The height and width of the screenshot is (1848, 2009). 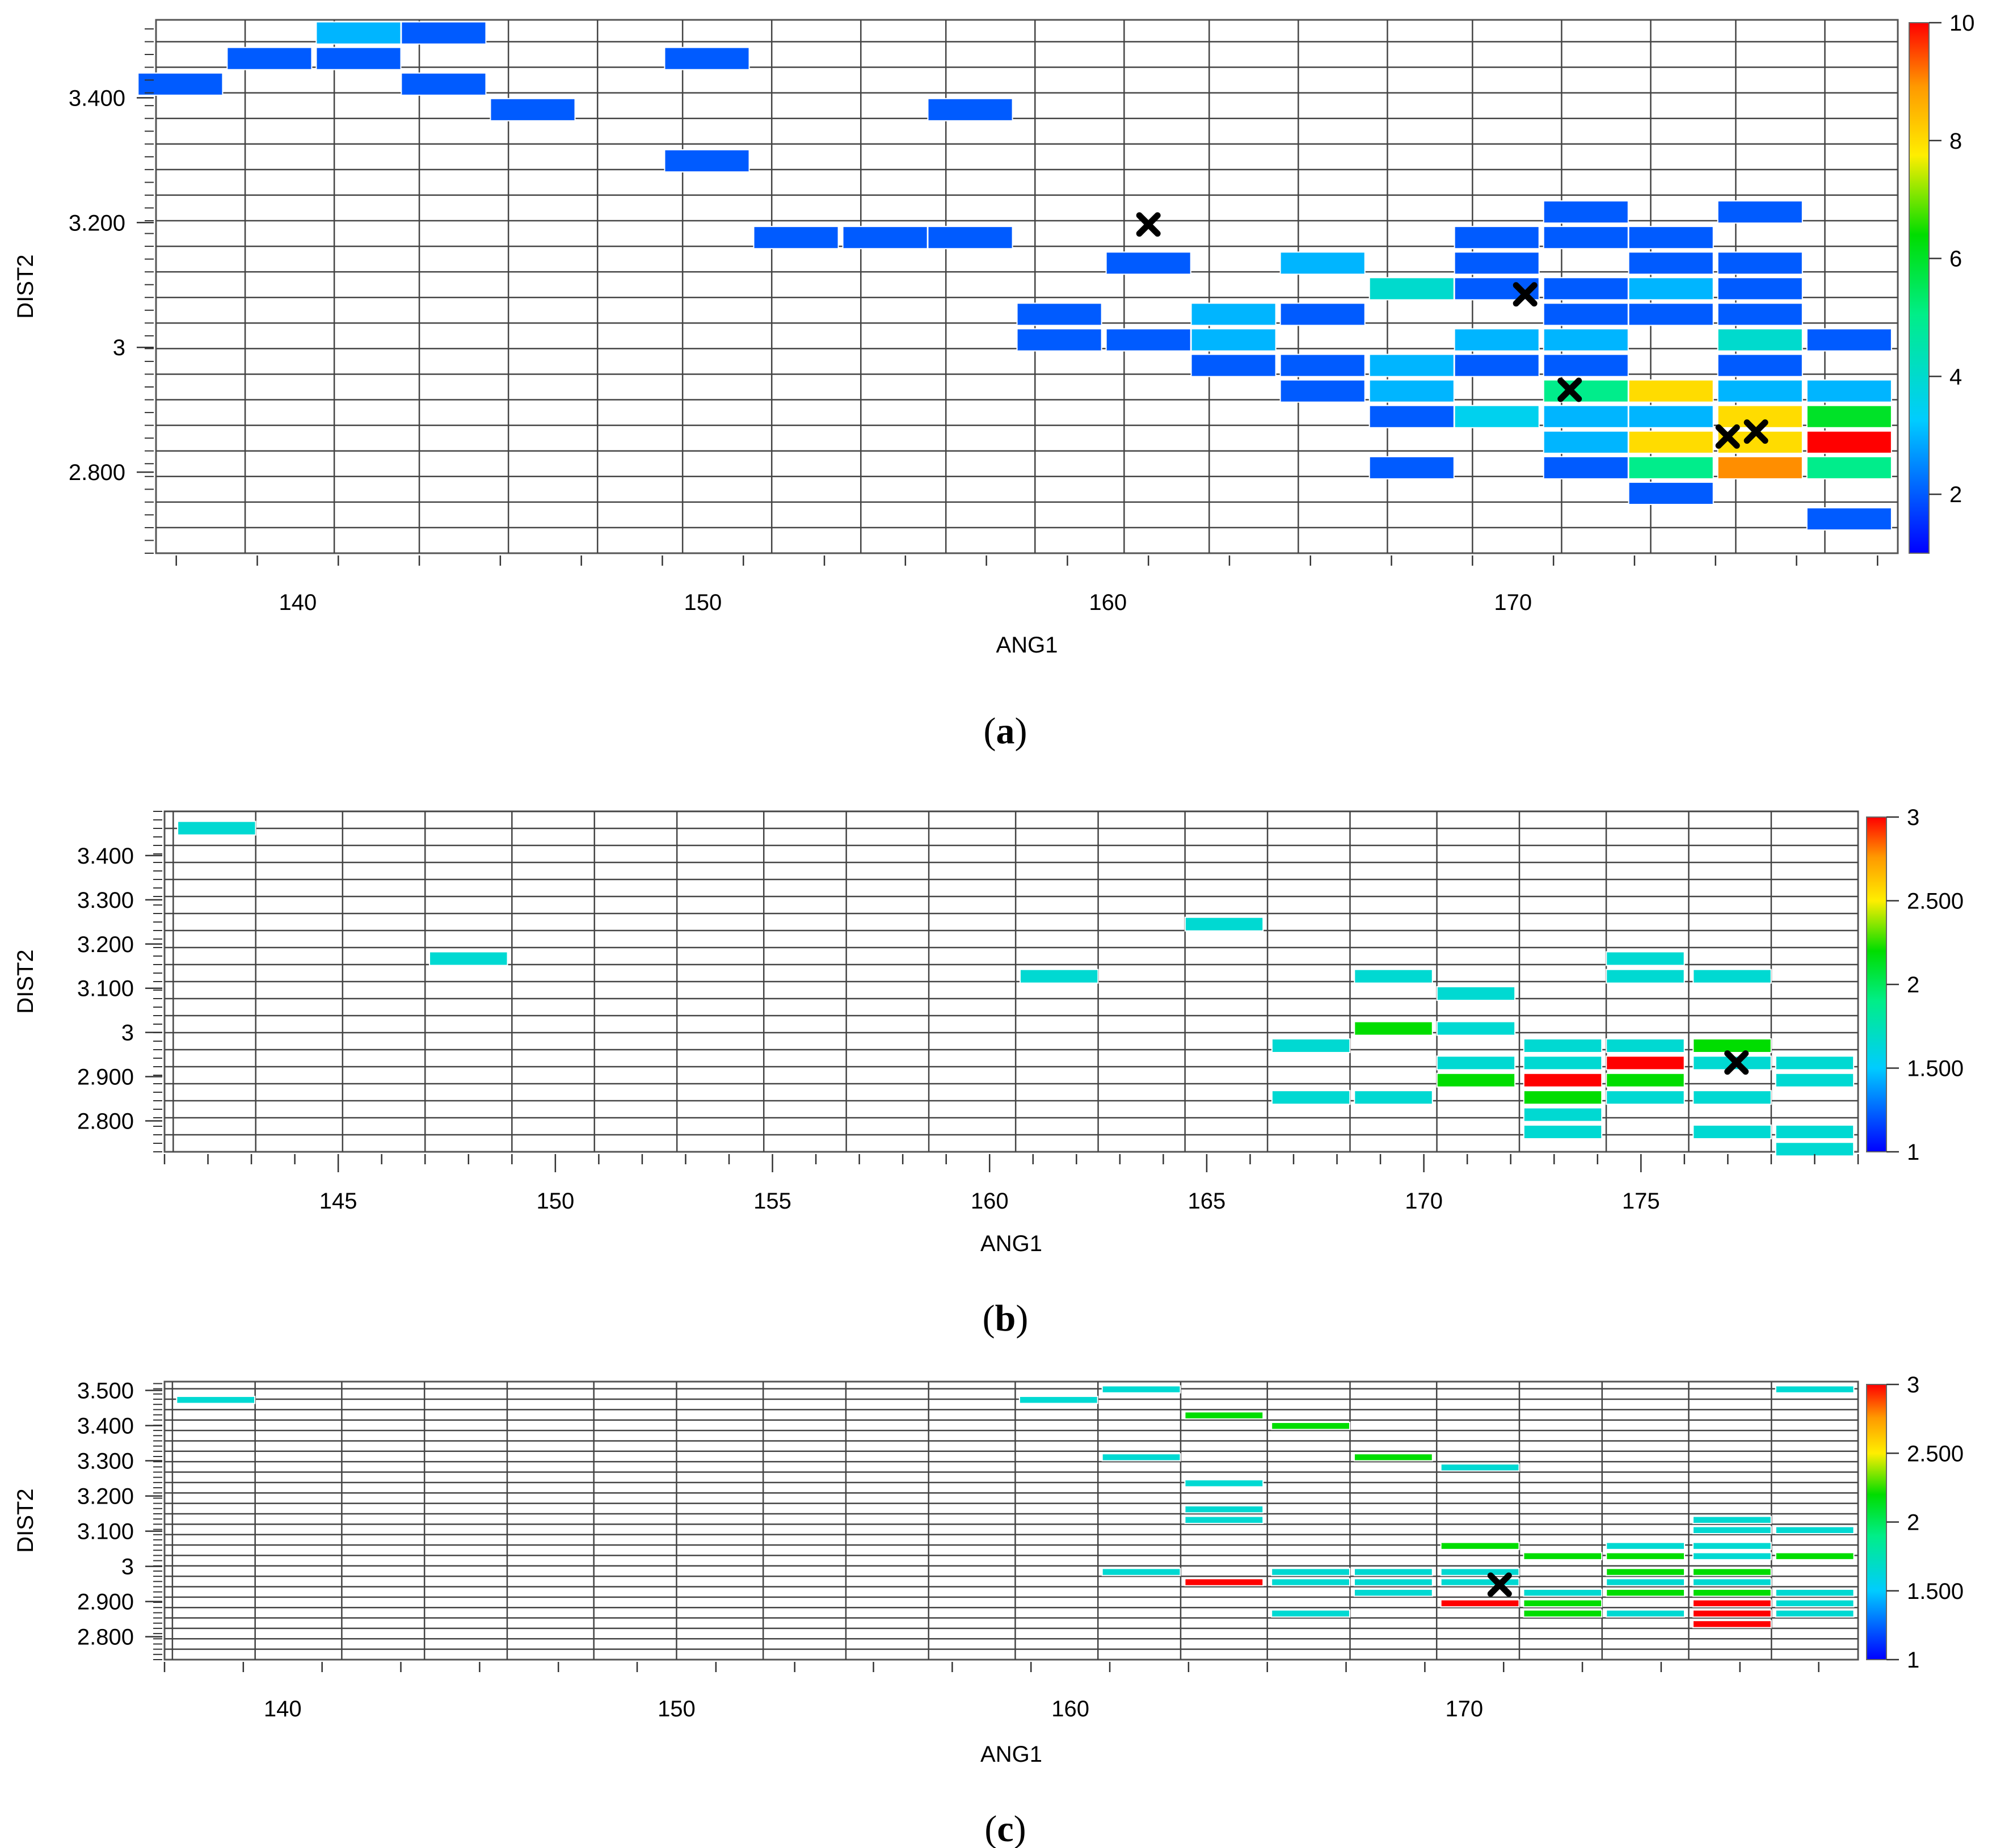 I want to click on colorbar: 1 1.500 2 2.500 3, so click(x=1915, y=1523).